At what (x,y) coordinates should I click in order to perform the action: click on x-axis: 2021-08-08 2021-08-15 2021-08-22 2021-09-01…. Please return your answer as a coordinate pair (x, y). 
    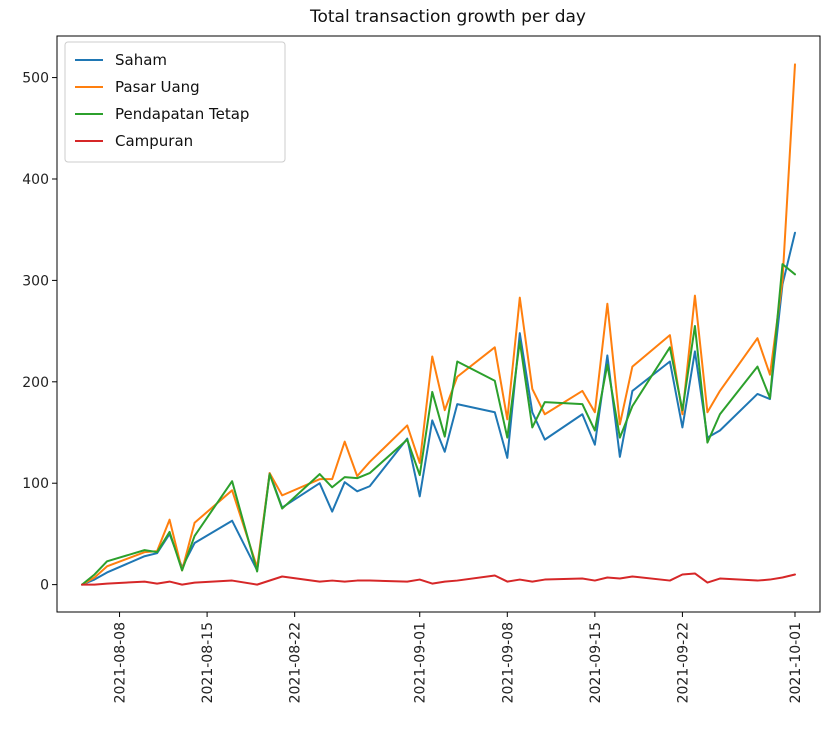
    Looking at the image, I should click on (458, 657).